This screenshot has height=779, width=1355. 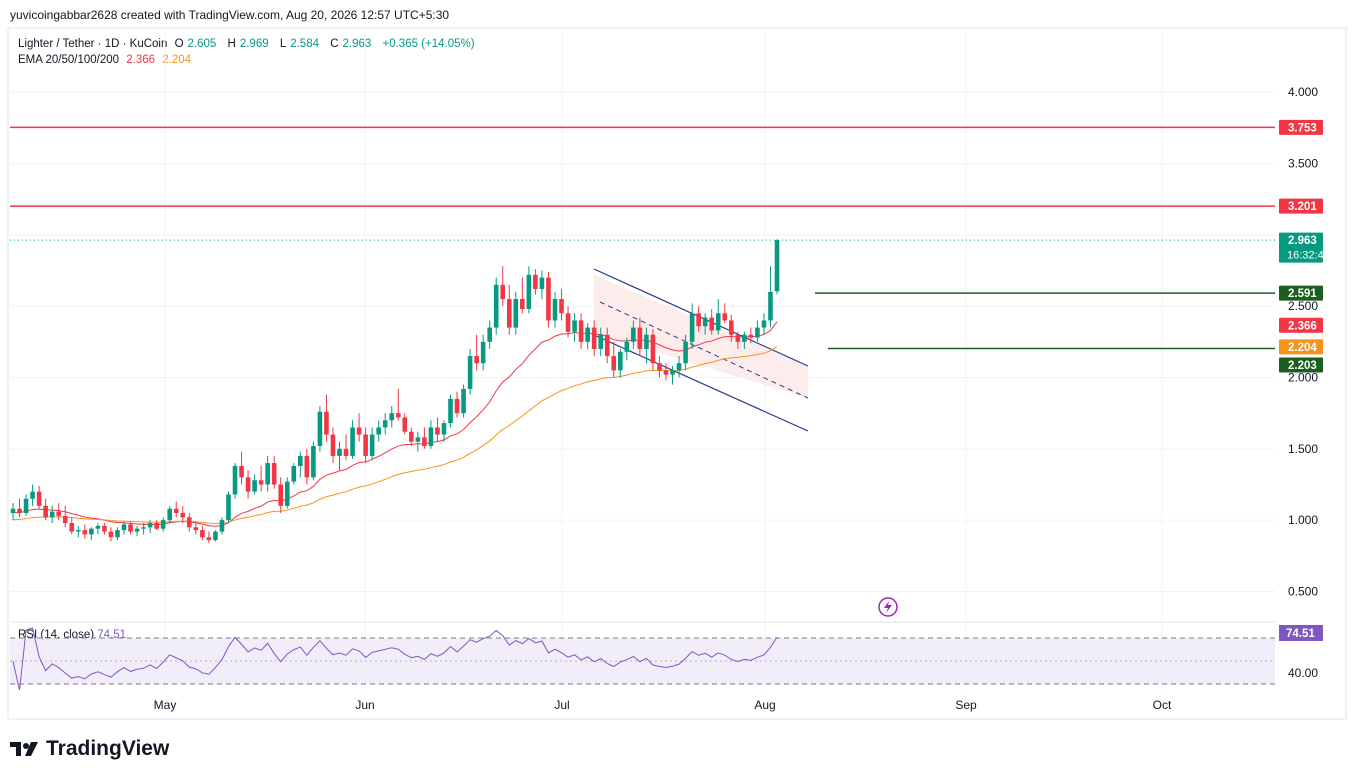 I want to click on flash-icon-bolt, so click(x=888, y=607).